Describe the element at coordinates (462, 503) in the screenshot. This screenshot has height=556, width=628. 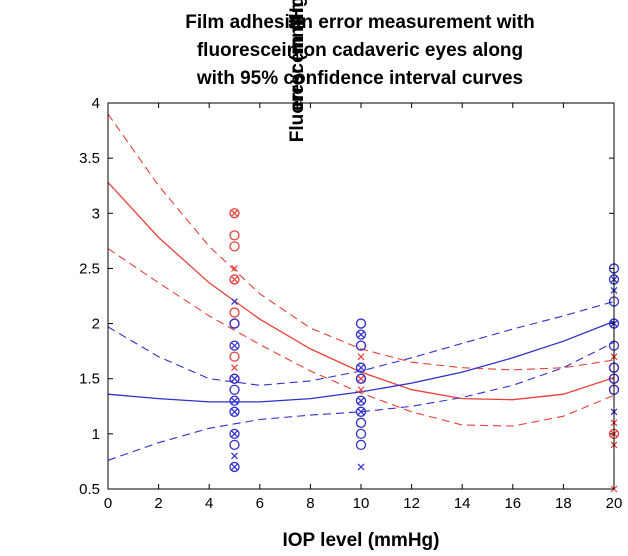
I see `x-tick-label: 14` at that location.